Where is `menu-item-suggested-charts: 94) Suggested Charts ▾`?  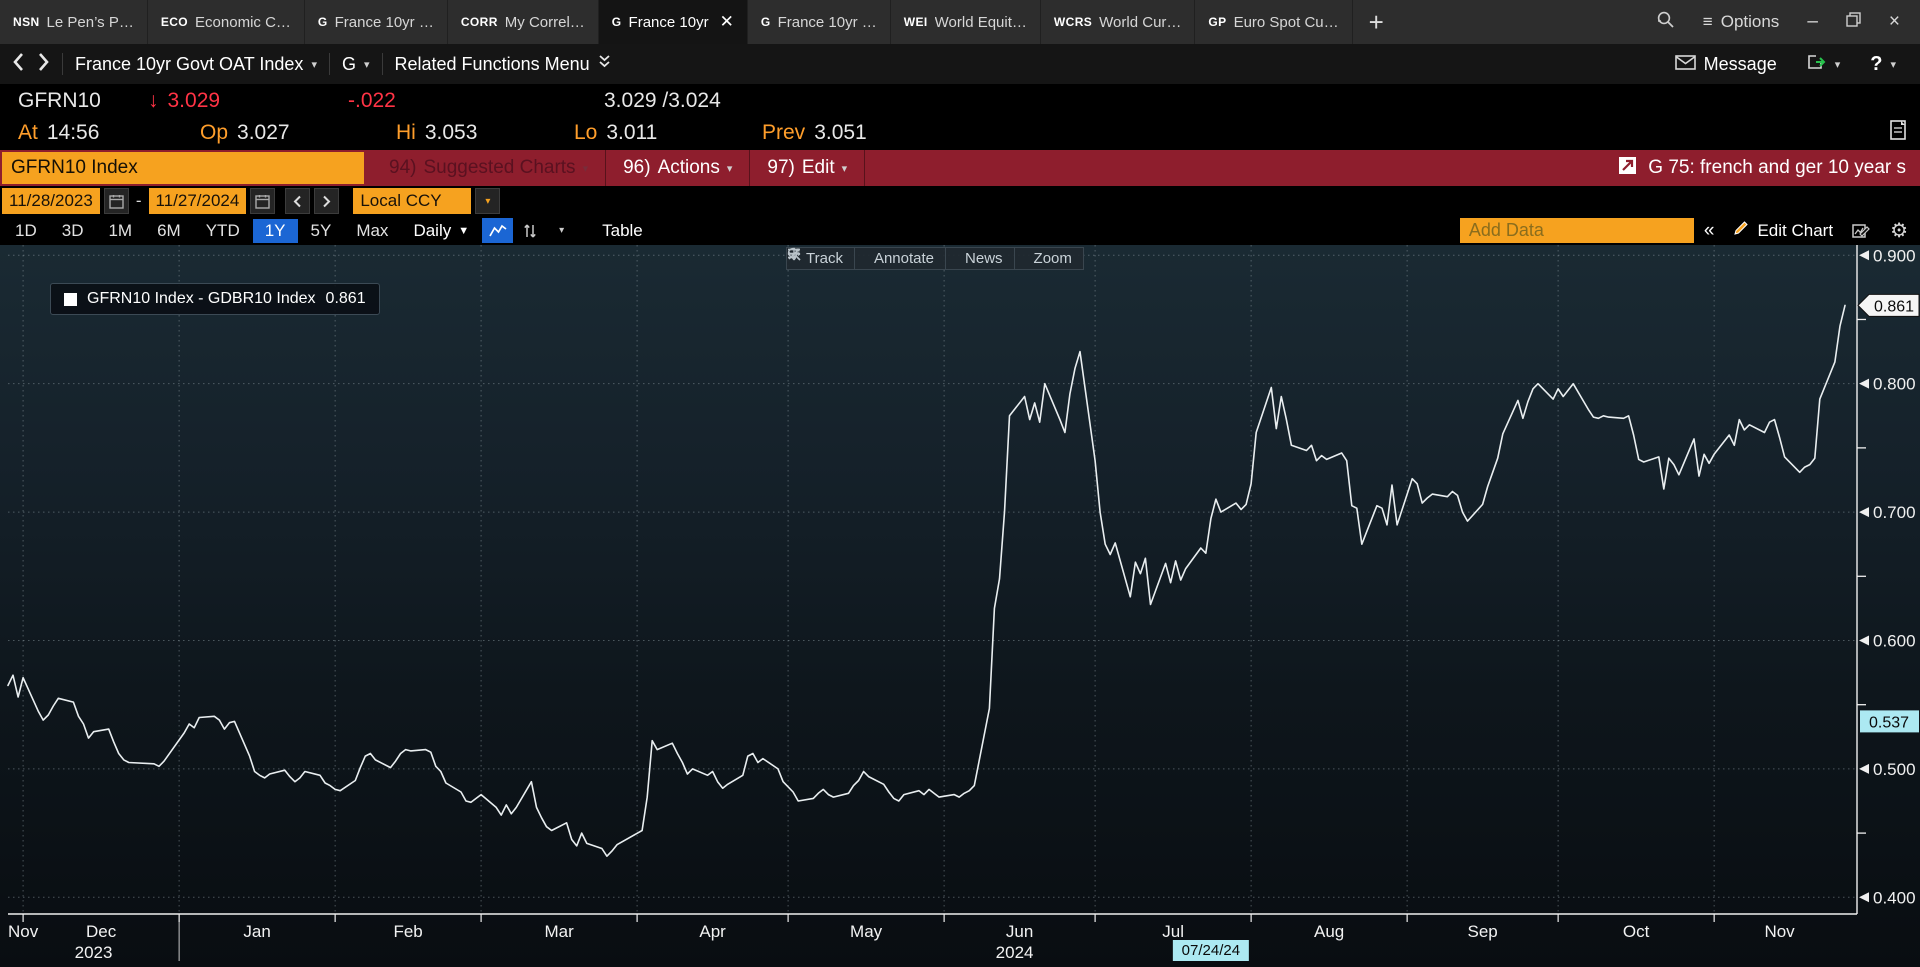 menu-item-suggested-charts: 94) Suggested Charts ▾ is located at coordinates (489, 168).